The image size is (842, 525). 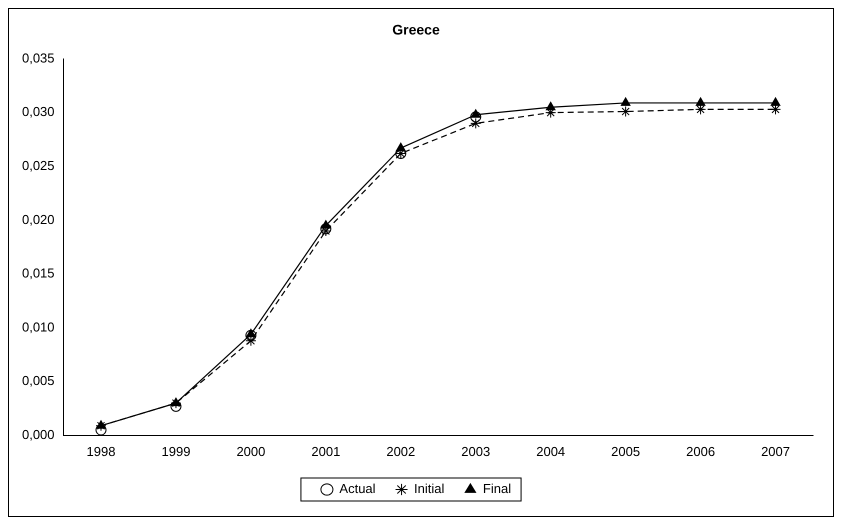 I want to click on y-tick-label: 0,005, so click(x=38, y=380).